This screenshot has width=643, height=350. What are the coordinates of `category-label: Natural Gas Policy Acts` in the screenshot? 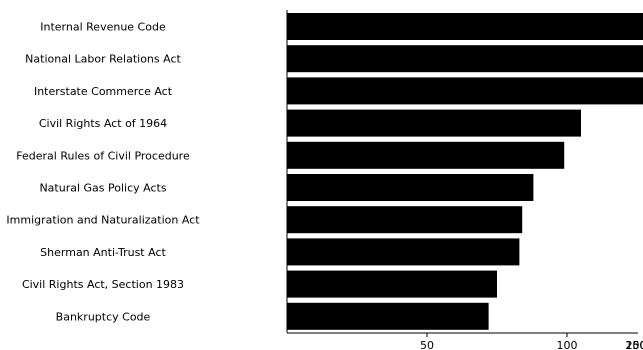 It's located at (102, 188).